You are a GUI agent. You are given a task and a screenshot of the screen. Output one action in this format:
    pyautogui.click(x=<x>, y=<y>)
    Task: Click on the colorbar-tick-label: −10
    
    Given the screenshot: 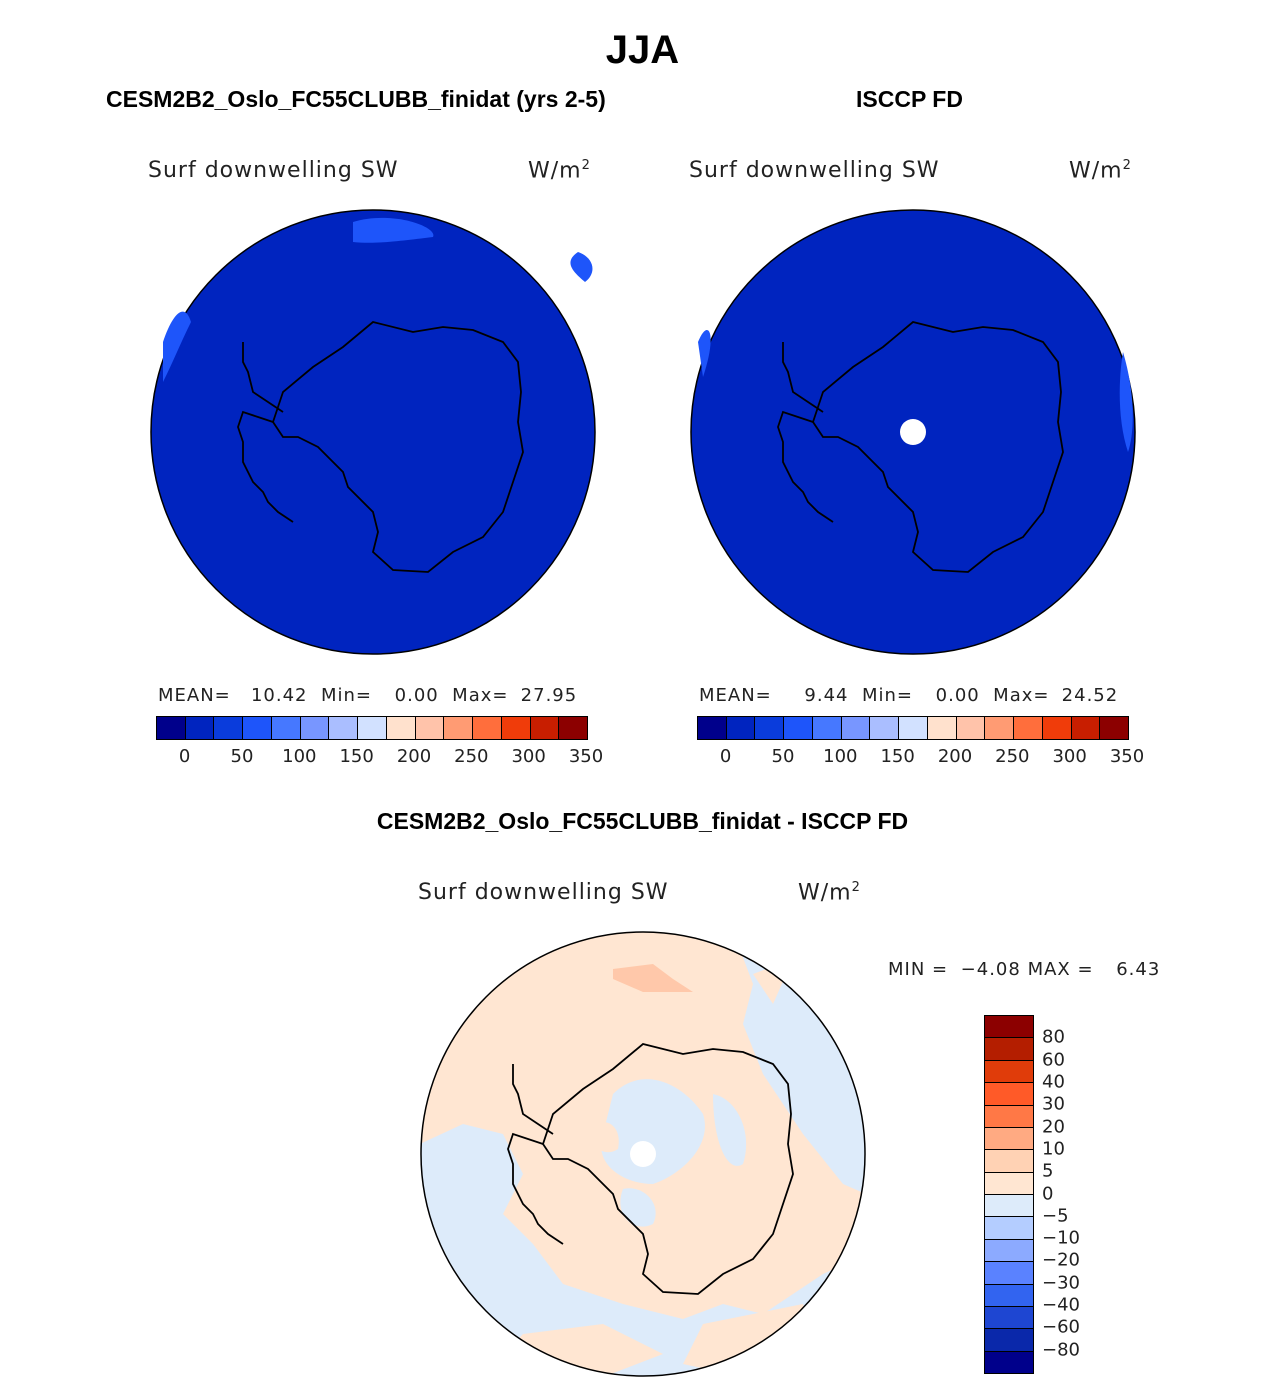 What is the action you would take?
    pyautogui.click(x=1061, y=1238)
    